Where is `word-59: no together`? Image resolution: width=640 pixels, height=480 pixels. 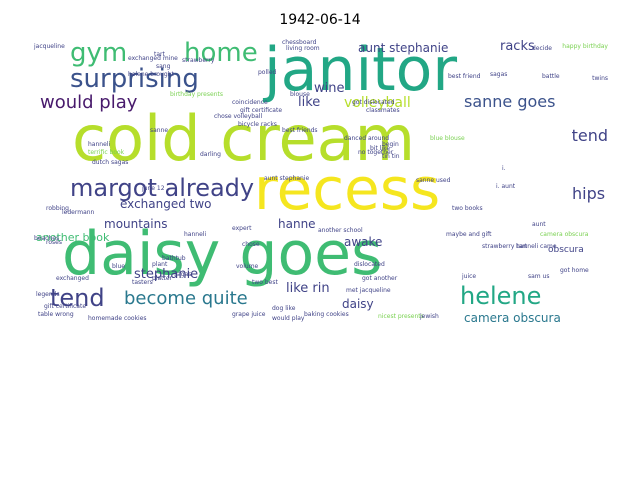 word-59: no together is located at coordinates (376, 152).